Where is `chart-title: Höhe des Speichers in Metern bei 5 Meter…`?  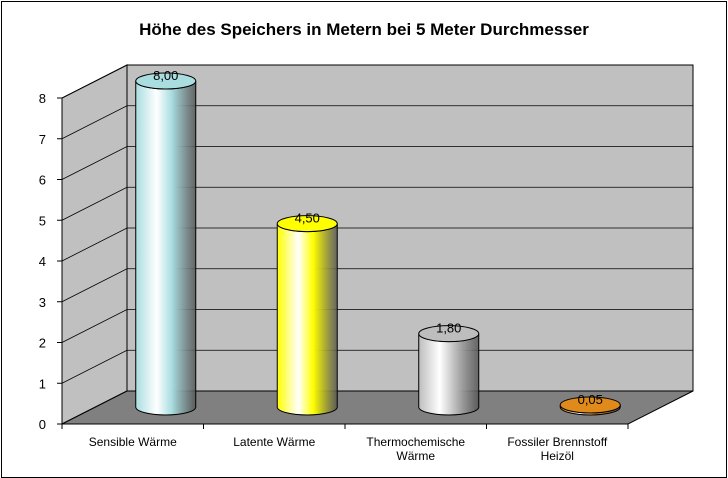 chart-title: Höhe des Speichers in Metern bei 5 Meter… is located at coordinates (364, 29).